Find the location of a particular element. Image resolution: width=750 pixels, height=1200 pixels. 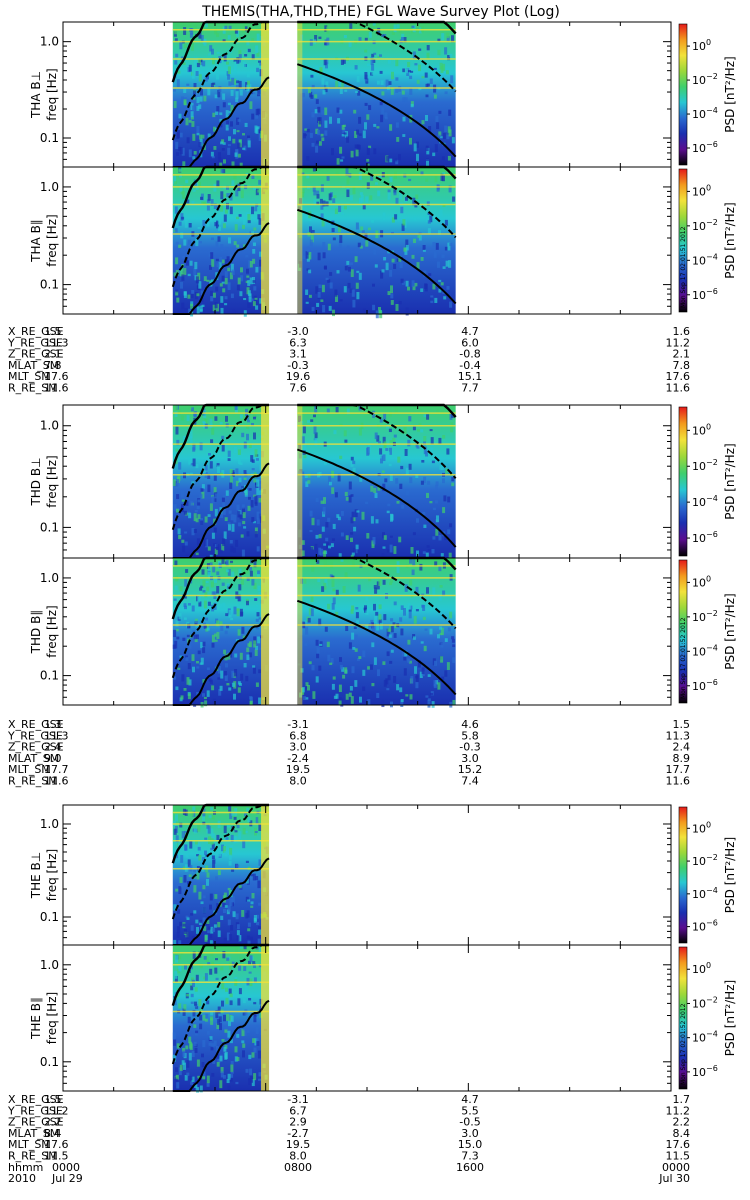

ephemeris-value: 8.0 is located at coordinates (298, 781).